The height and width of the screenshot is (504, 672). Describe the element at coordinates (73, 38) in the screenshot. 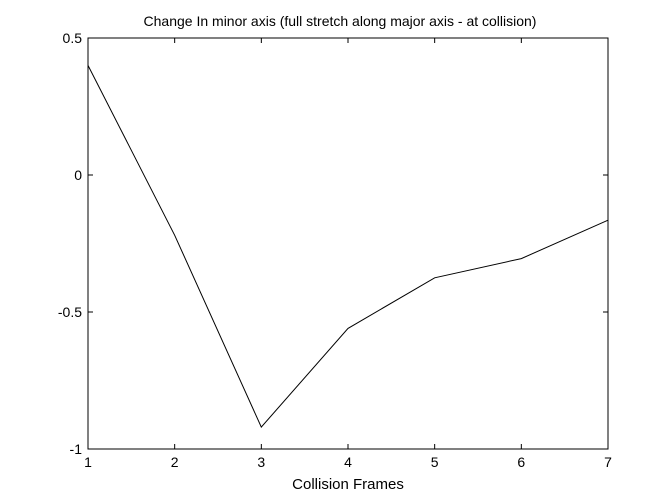

I see `y-tick-label: 0.5` at that location.